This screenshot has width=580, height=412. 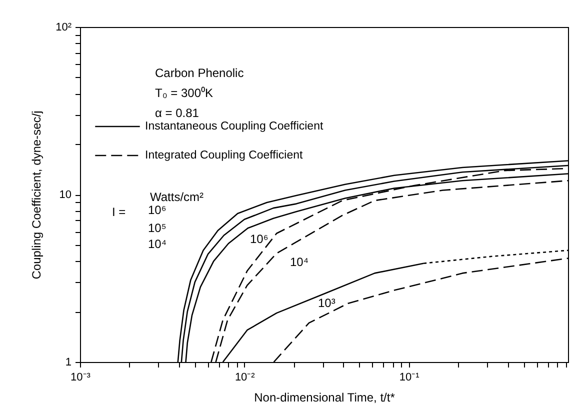 I want to click on x-tick-label: 10⁻³, so click(x=80, y=378).